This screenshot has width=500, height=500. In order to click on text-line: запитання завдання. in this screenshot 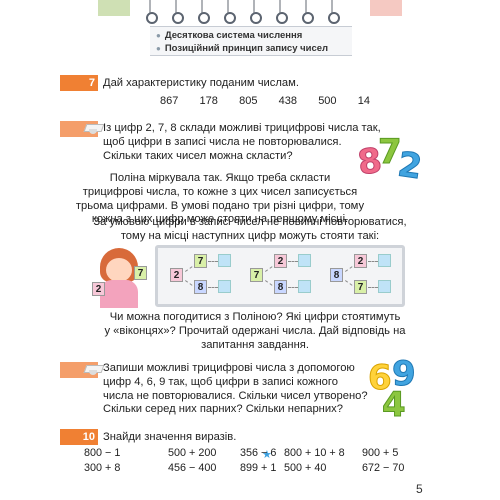, I will do `click(255, 344)`.